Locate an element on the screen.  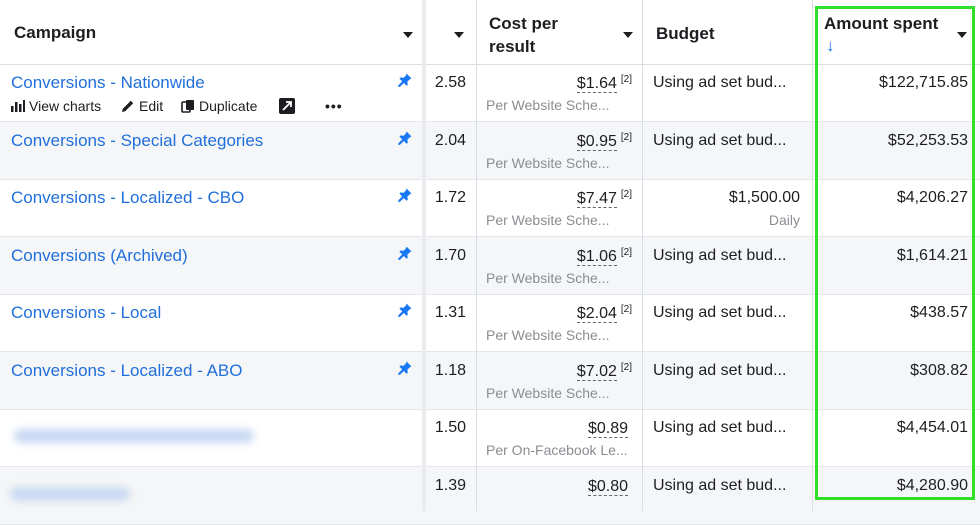
campaign-header-label: Campaign is located at coordinates (55, 32).